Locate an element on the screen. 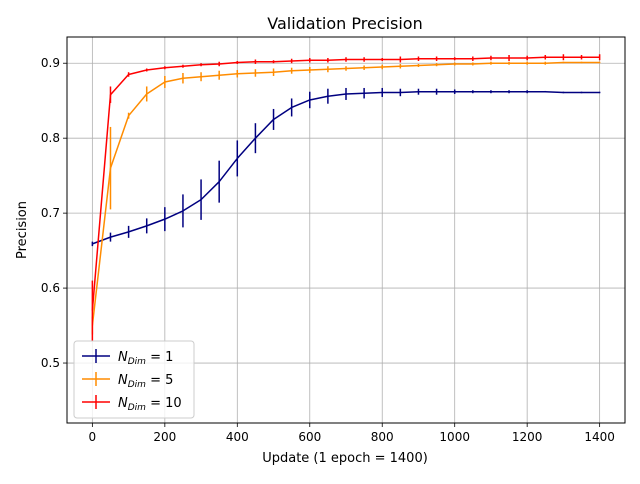 Image resolution: width=640 pixels, height=484 pixels. x-tick-label: 800 is located at coordinates (382, 437).